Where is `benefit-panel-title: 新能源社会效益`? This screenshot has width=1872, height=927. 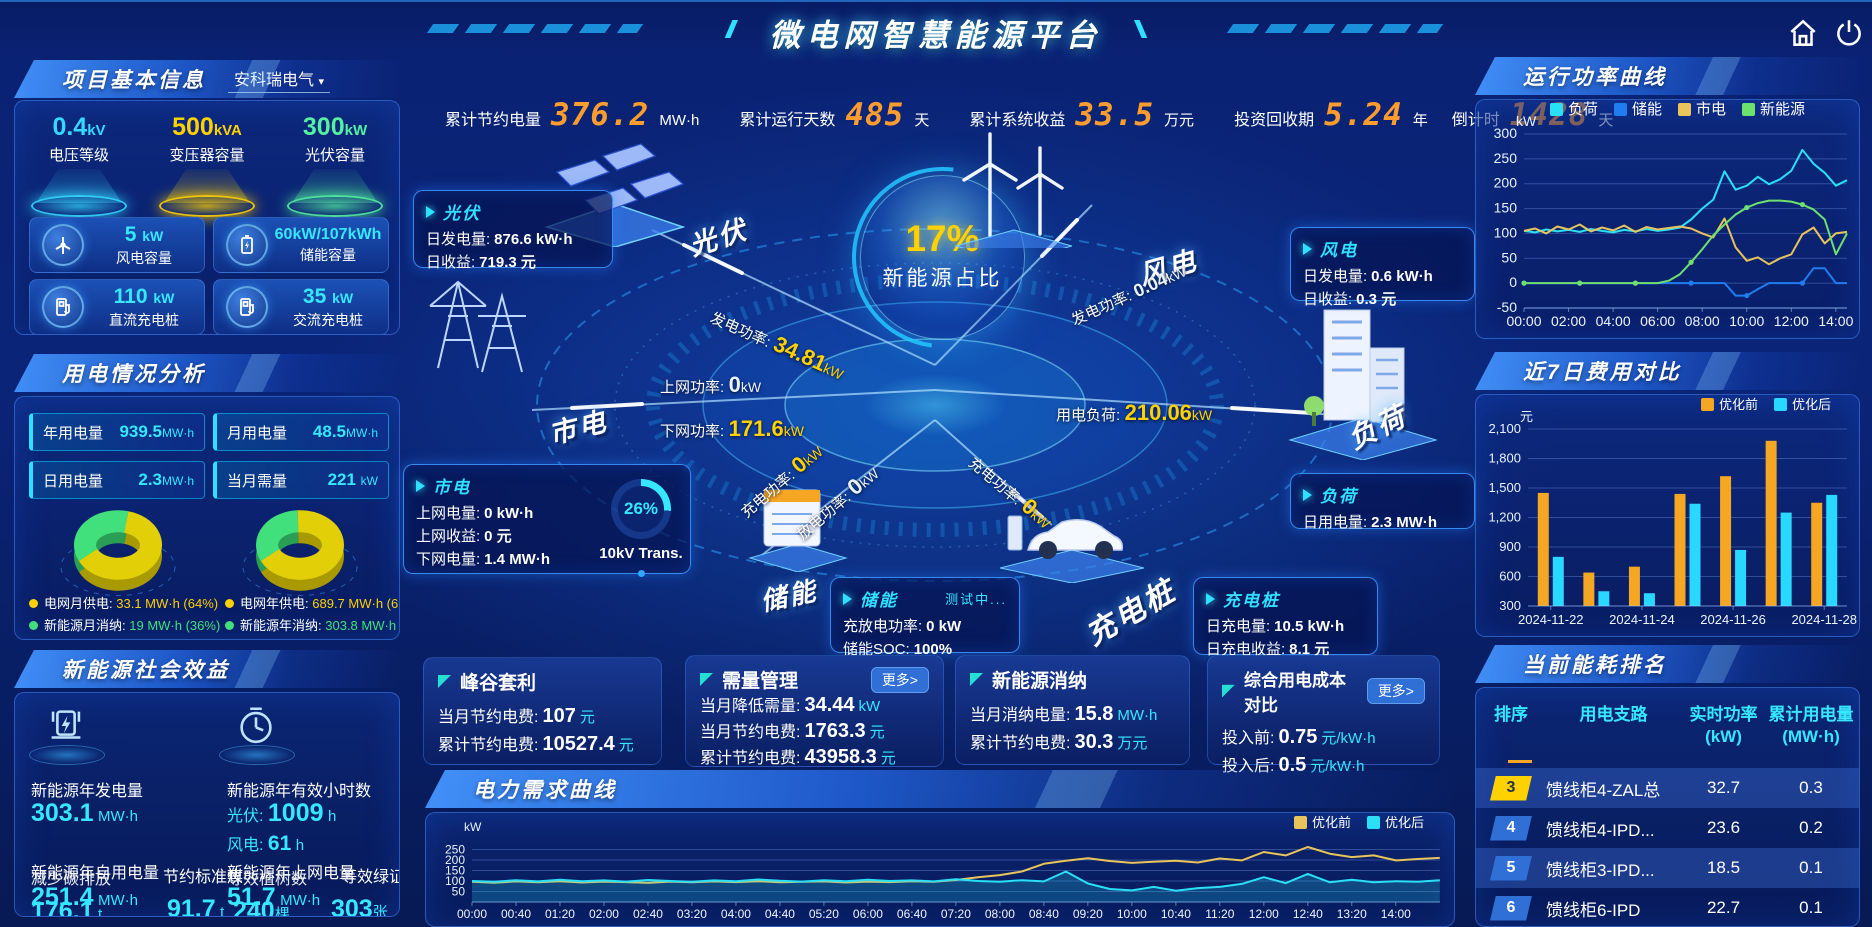 benefit-panel-title: 新能源社会效益 is located at coordinates (146, 670).